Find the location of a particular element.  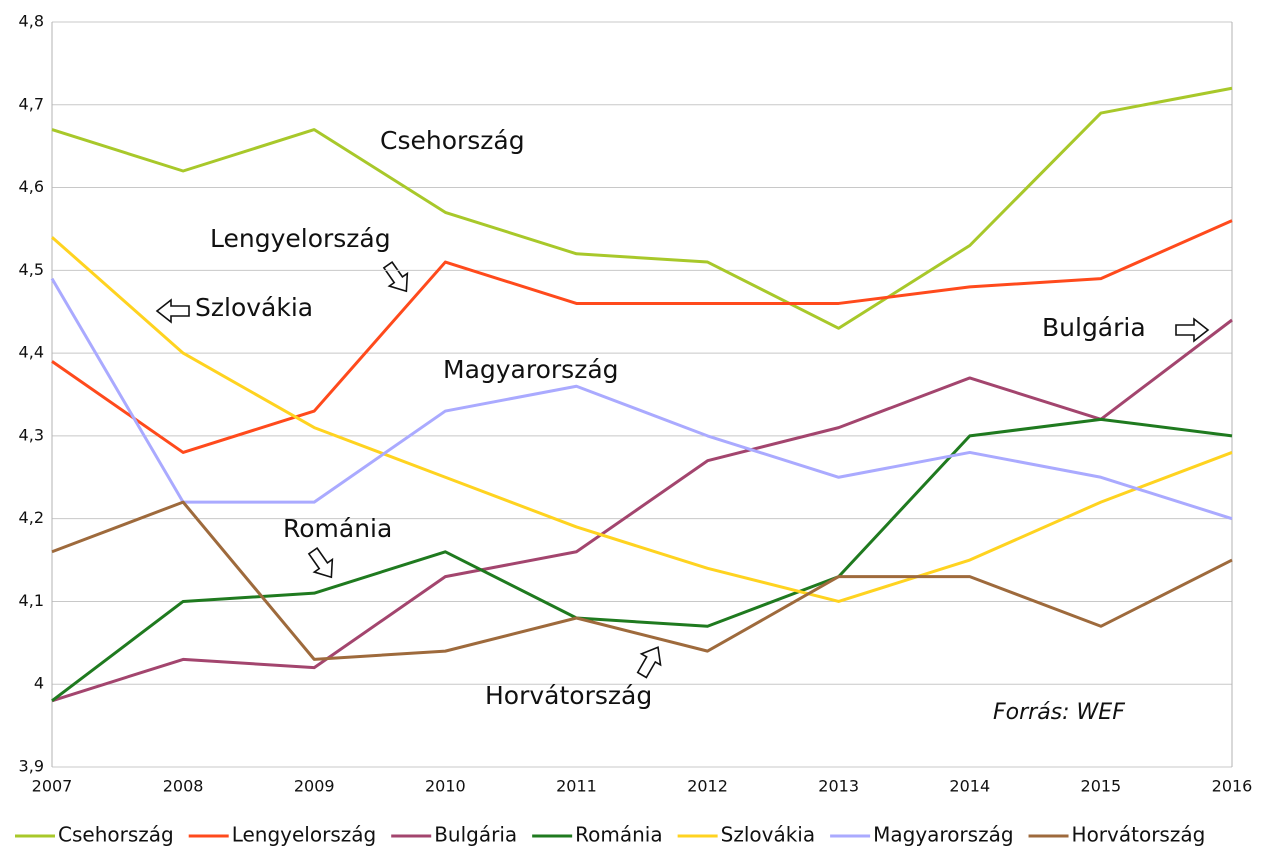

y-tick-label: 4,3 is located at coordinates (31, 434).